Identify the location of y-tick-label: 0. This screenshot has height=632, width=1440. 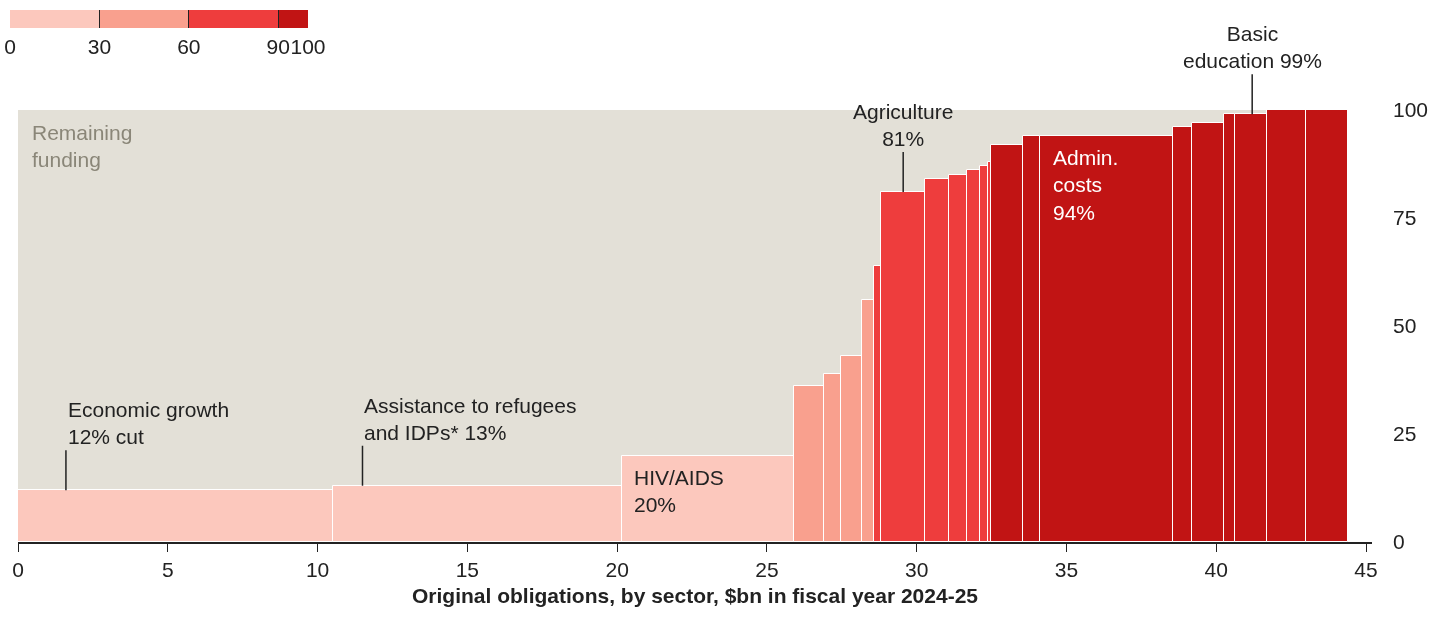
(1399, 542).